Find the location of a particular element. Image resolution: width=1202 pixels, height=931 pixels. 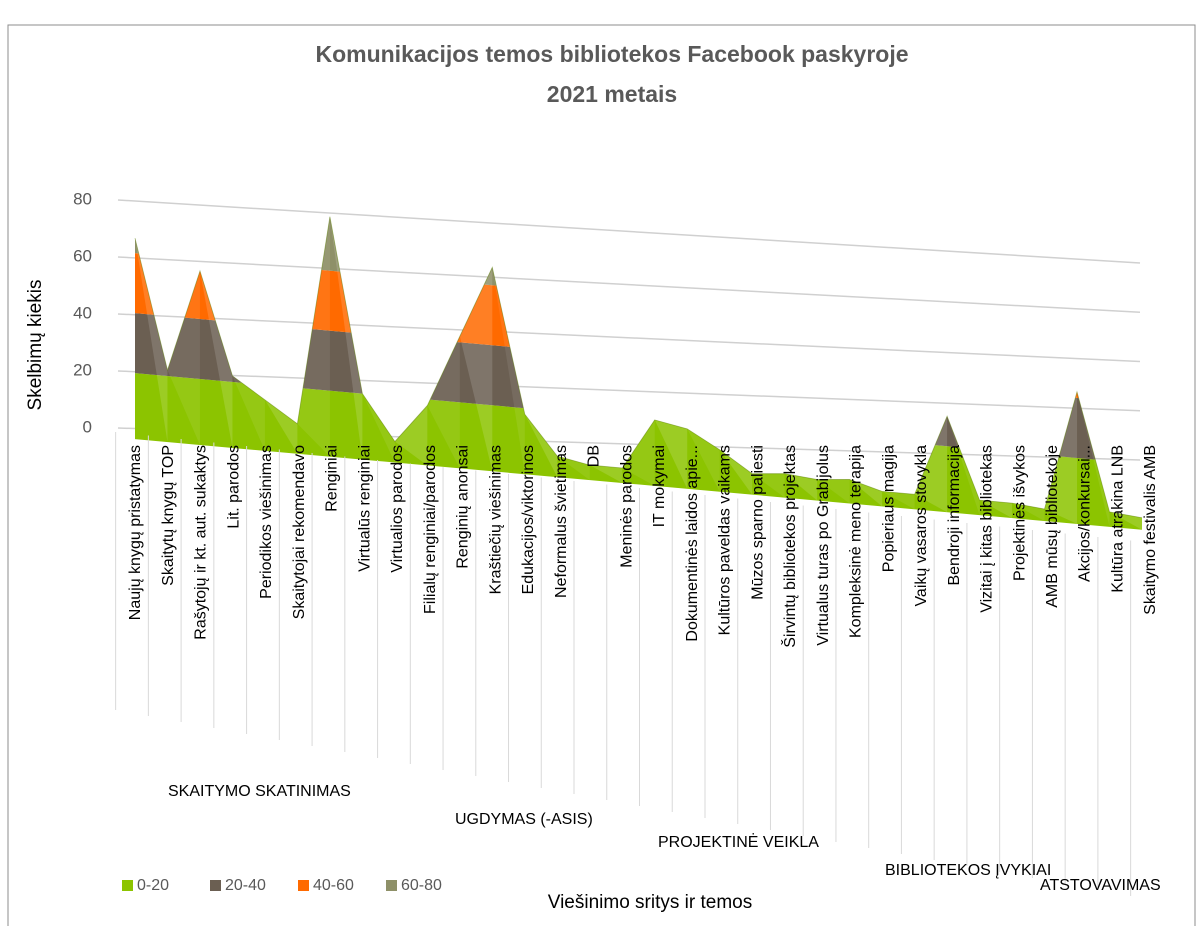

legend-label: 20-40 is located at coordinates (245, 885).